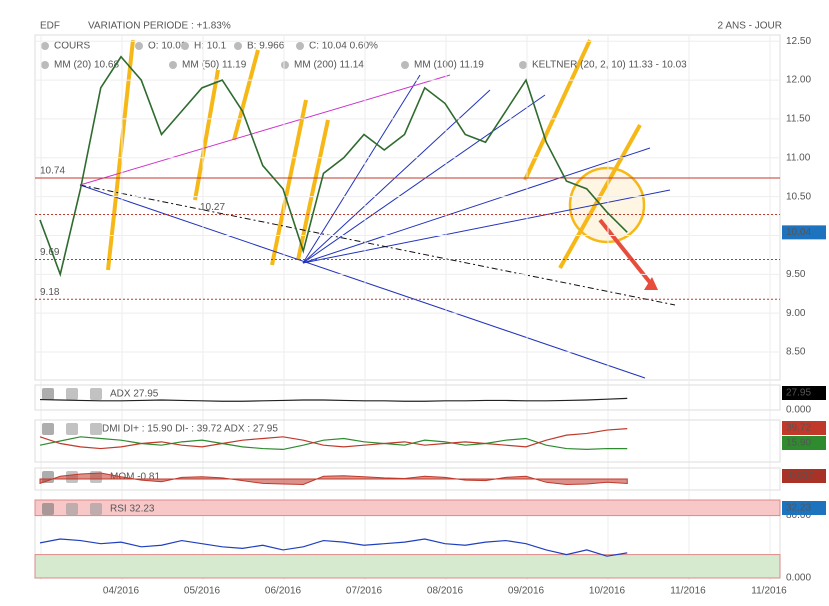 The height and width of the screenshot is (606, 829). I want to click on legend-entry: B: 9.966, so click(266, 46).